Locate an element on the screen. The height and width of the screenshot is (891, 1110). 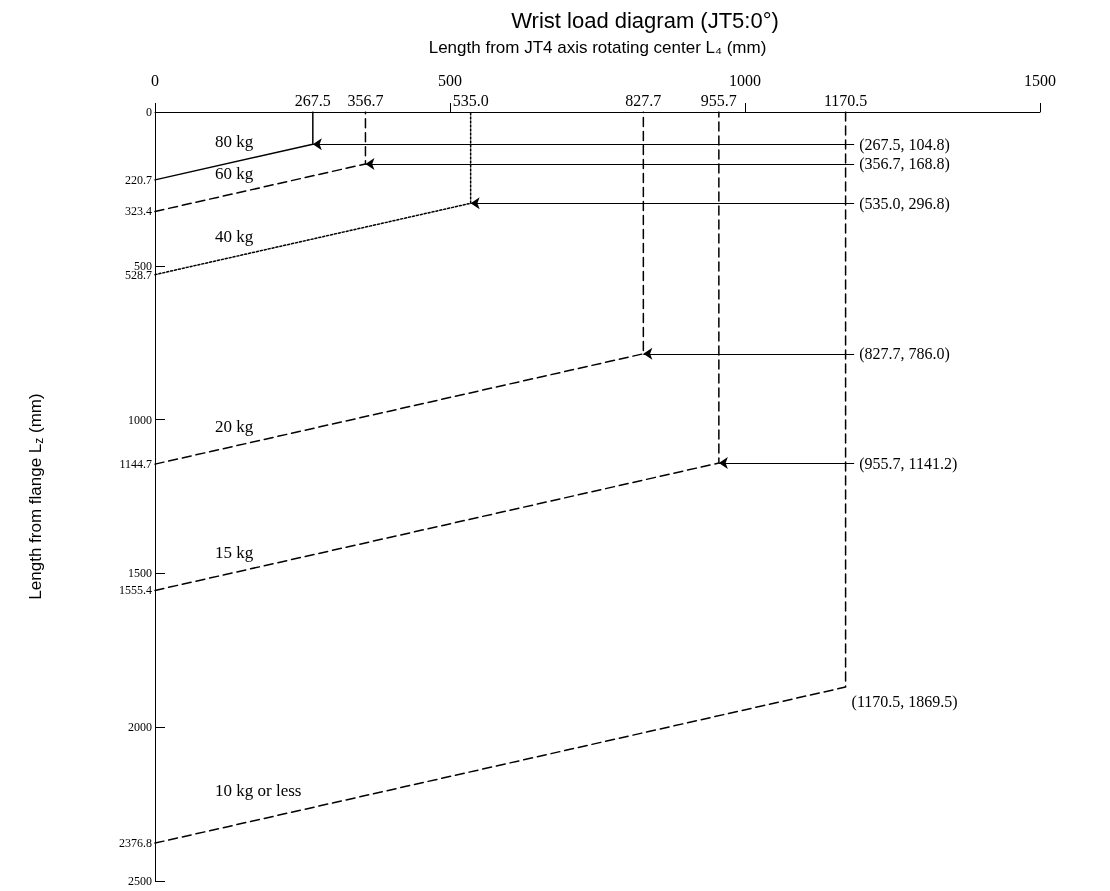
series-label: 10 kg or less is located at coordinates (258, 791).